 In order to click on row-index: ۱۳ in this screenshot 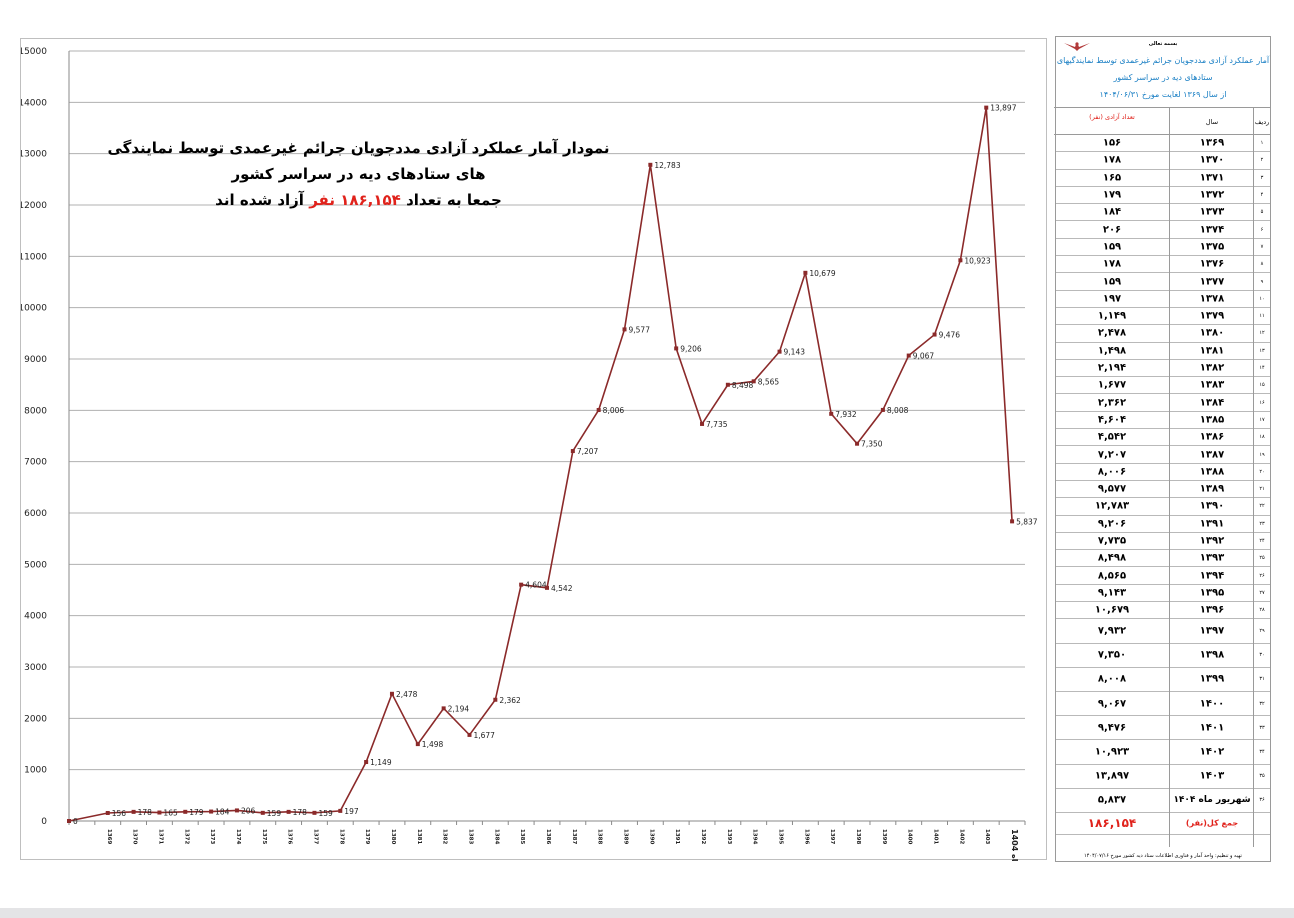, I will do `click(1262, 350)`.